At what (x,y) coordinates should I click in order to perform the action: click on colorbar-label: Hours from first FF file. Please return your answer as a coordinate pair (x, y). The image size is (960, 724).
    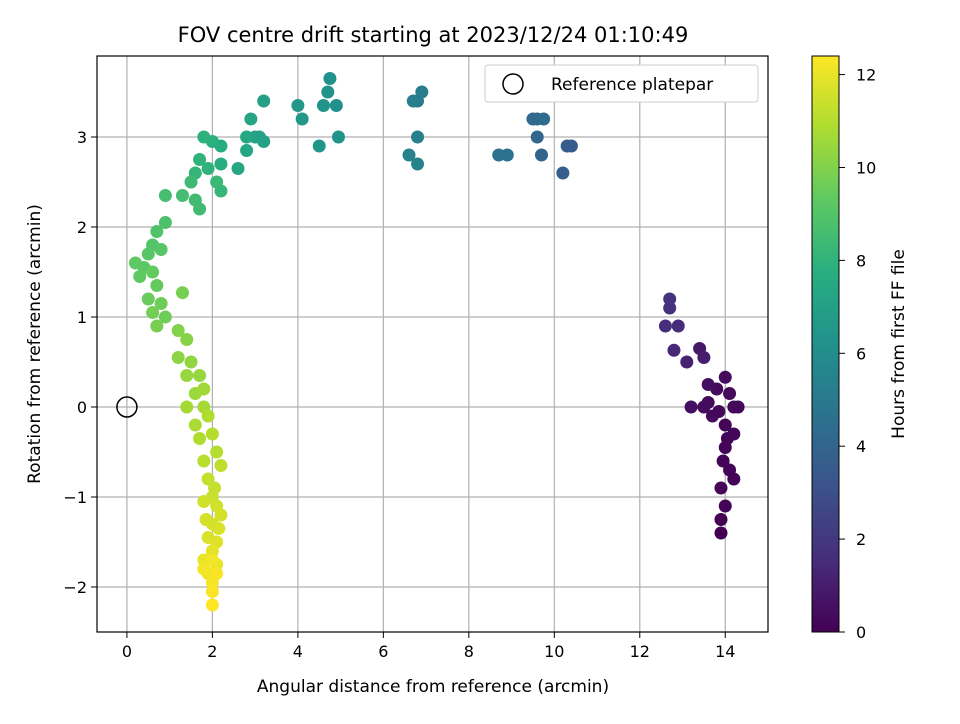
    Looking at the image, I should click on (899, 344).